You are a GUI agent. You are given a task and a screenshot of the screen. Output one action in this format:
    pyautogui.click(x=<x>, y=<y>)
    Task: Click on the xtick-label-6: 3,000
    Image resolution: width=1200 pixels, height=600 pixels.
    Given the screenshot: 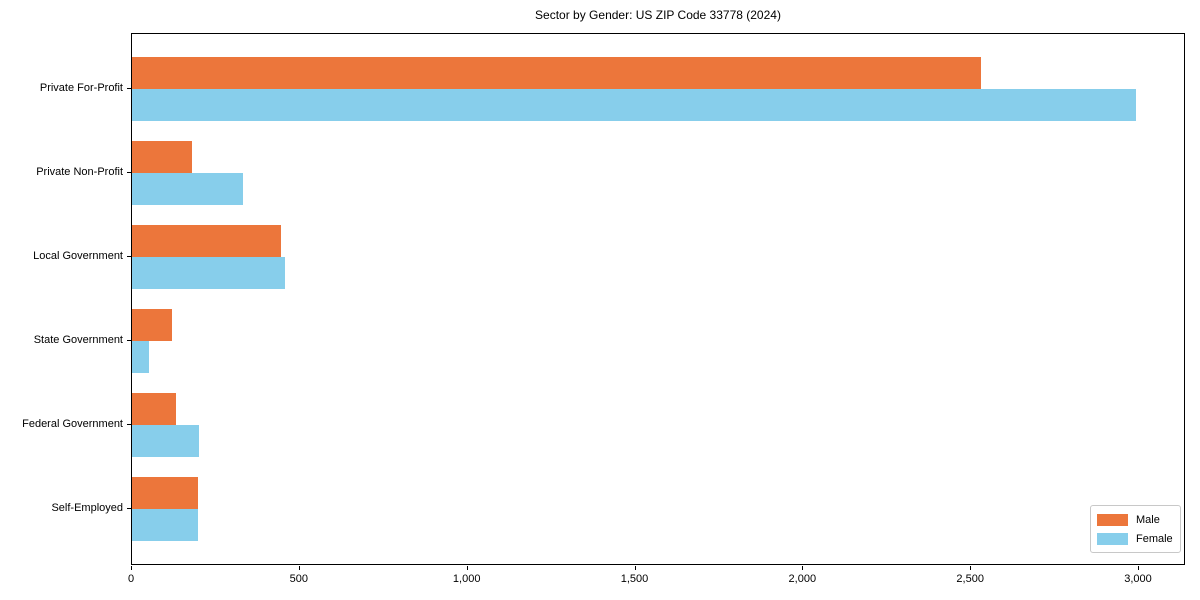 What is the action you would take?
    pyautogui.click(x=1138, y=579)
    